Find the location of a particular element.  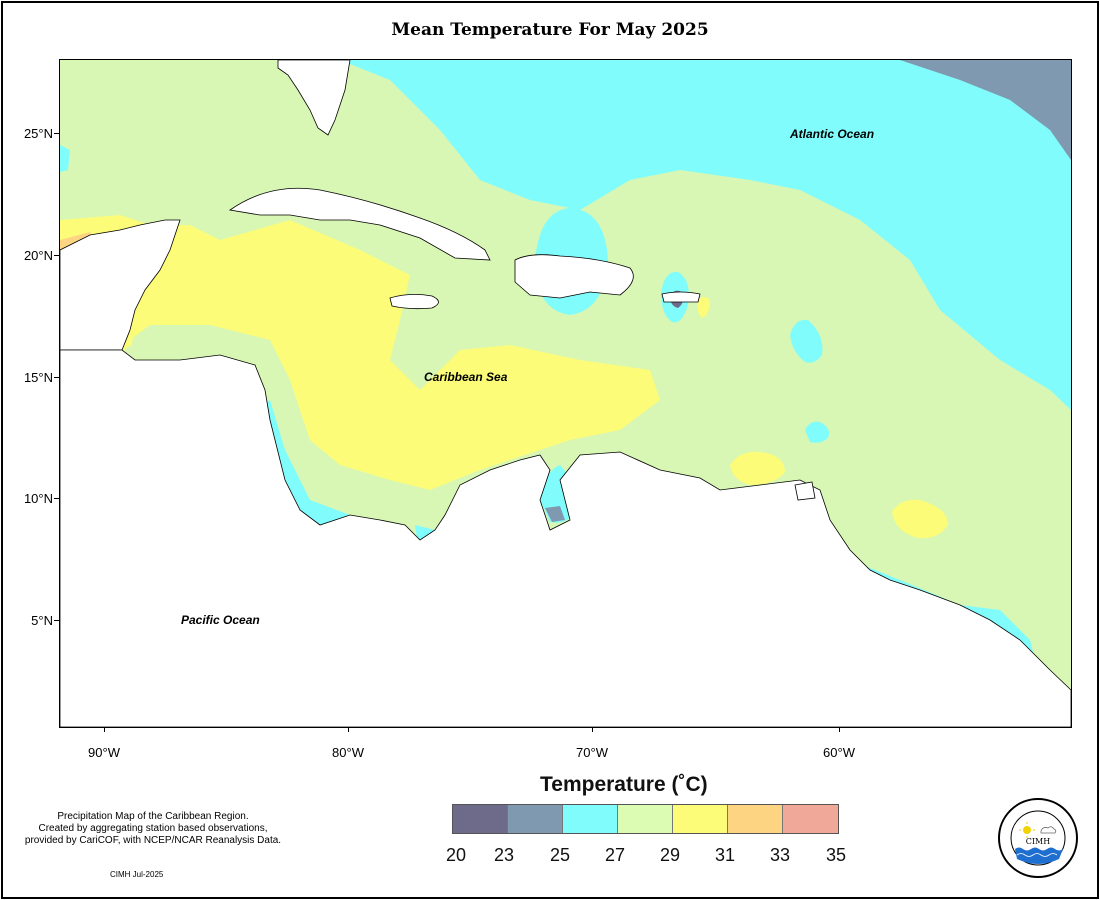

yellow-zone-trinidad is located at coordinates (757, 468).